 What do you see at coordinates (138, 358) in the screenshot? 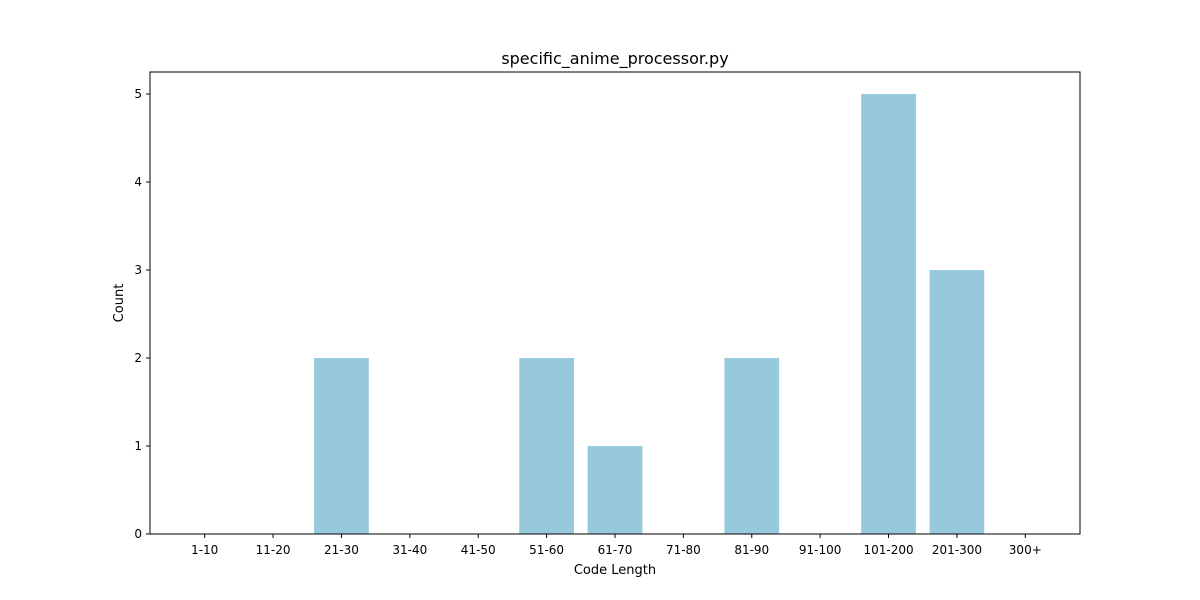
I see `y-tick-label: 2` at bounding box center [138, 358].